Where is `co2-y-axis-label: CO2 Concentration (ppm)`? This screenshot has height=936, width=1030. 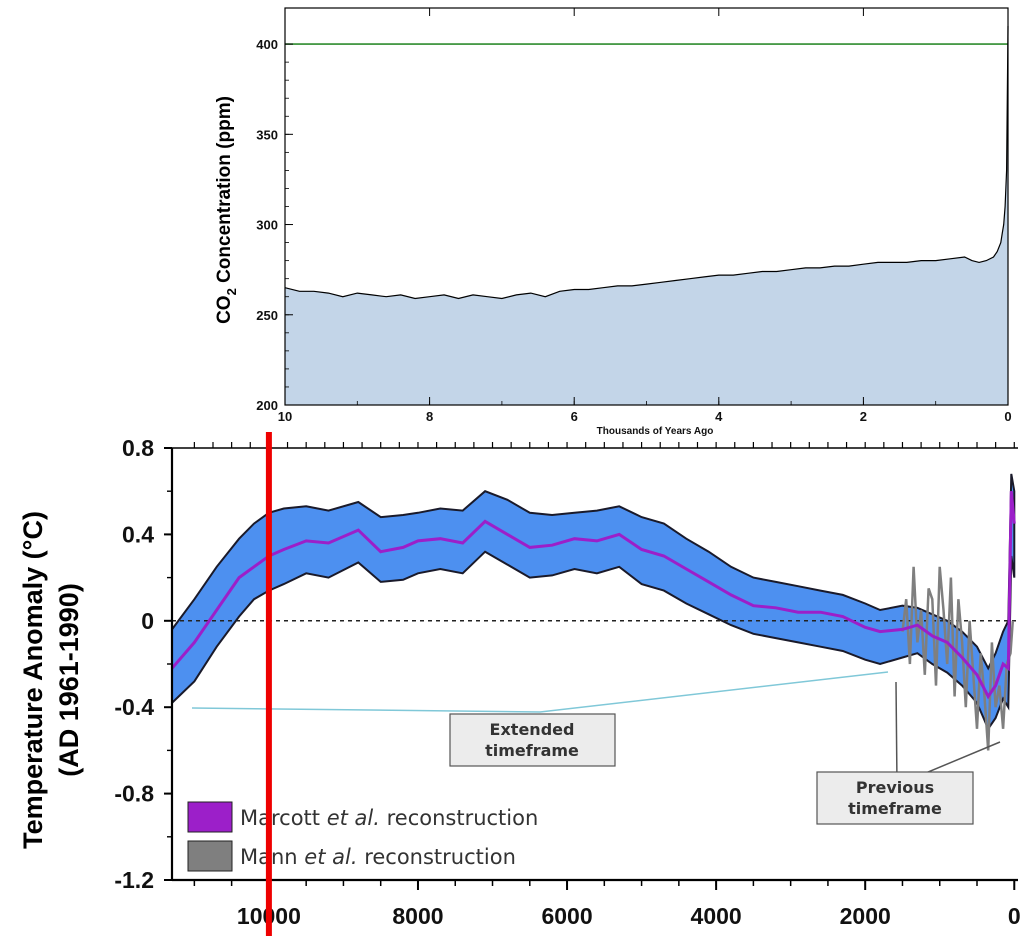
co2-y-axis-label: CO2 Concentration (ppm) is located at coordinates (226, 210).